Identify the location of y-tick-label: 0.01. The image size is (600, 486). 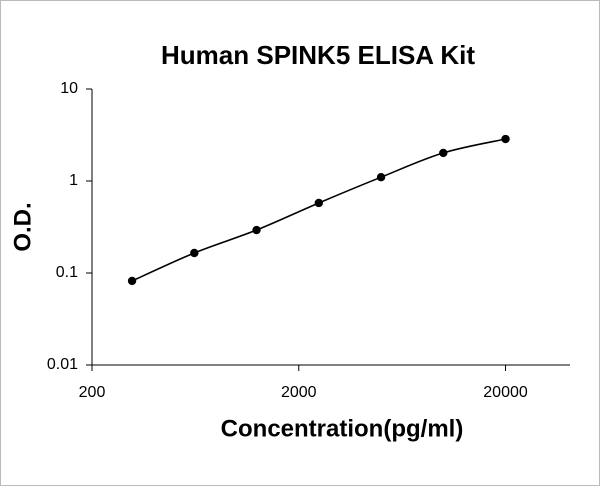
(62, 364).